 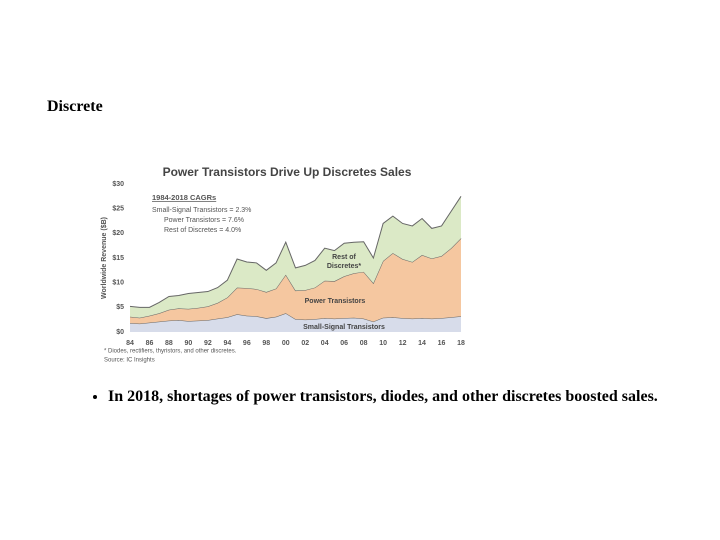 What do you see at coordinates (344, 343) in the screenshot?
I see `x-tick-label: 06` at bounding box center [344, 343].